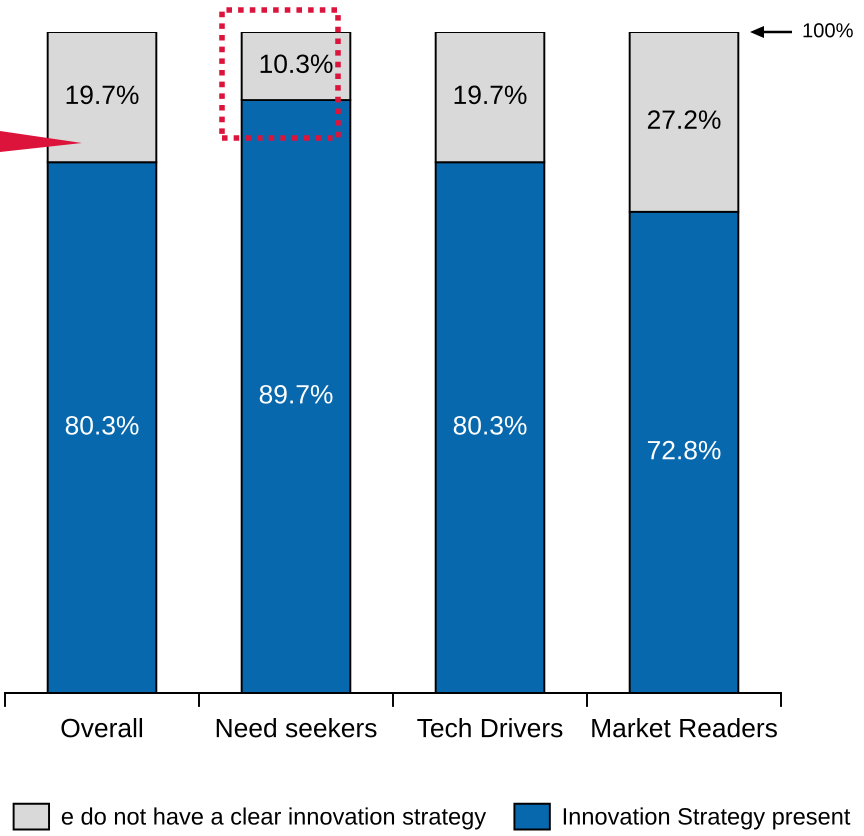 This screenshot has height=836, width=864. What do you see at coordinates (296, 728) in the screenshot?
I see `x-tick-label: Need seekers` at bounding box center [296, 728].